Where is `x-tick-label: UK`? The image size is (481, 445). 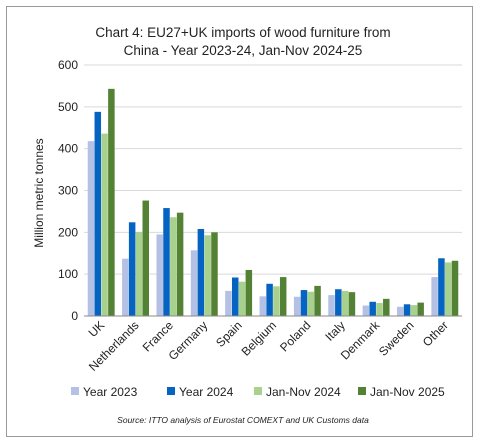
x-tick-label: UK is located at coordinates (97, 329).